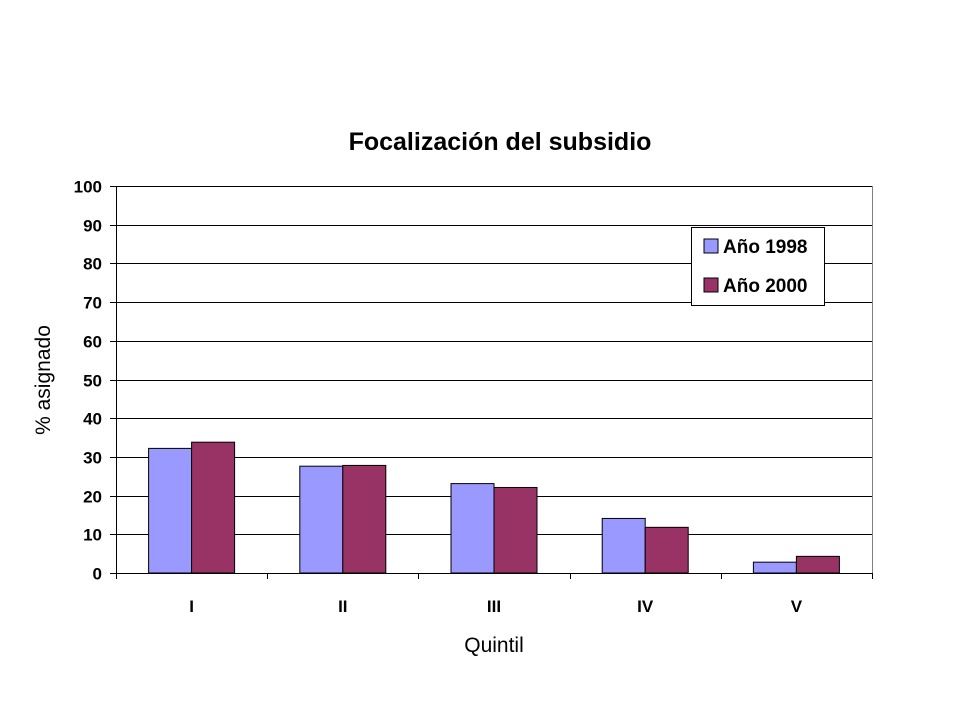 The image size is (960, 720). Describe the element at coordinates (92, 303) in the screenshot. I see `y-tick-label: 70` at that location.